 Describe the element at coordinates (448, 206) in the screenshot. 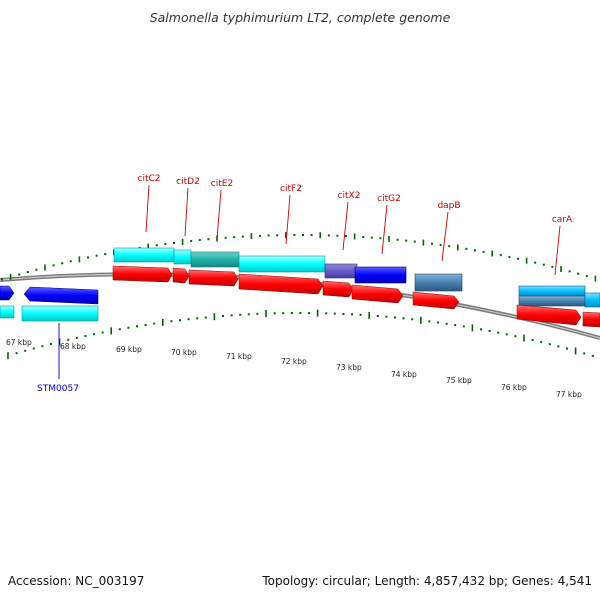

I see `gene-label: dapB` at that location.